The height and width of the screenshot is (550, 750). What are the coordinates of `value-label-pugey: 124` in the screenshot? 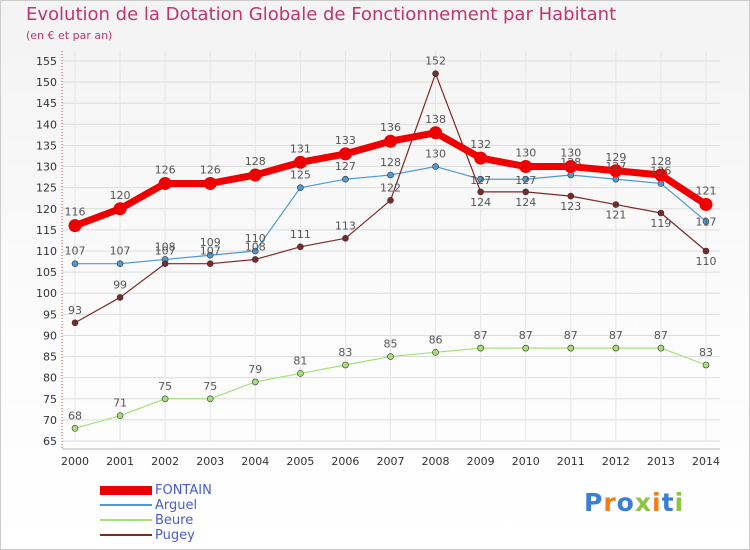 It's located at (525, 202).